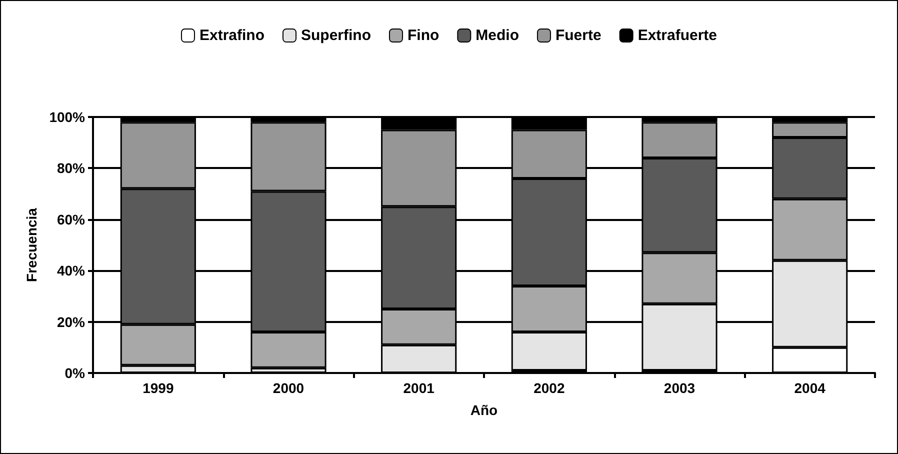 This screenshot has width=898, height=454. What do you see at coordinates (549, 388) in the screenshot?
I see `x-tick-label: 2002` at bounding box center [549, 388].